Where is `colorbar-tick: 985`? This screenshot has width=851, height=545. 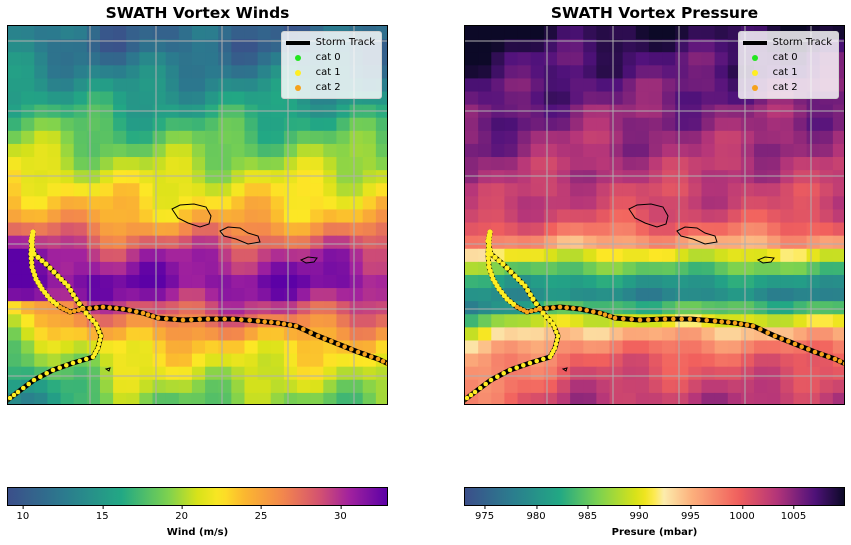 colorbar-tick: 985 is located at coordinates (587, 514).